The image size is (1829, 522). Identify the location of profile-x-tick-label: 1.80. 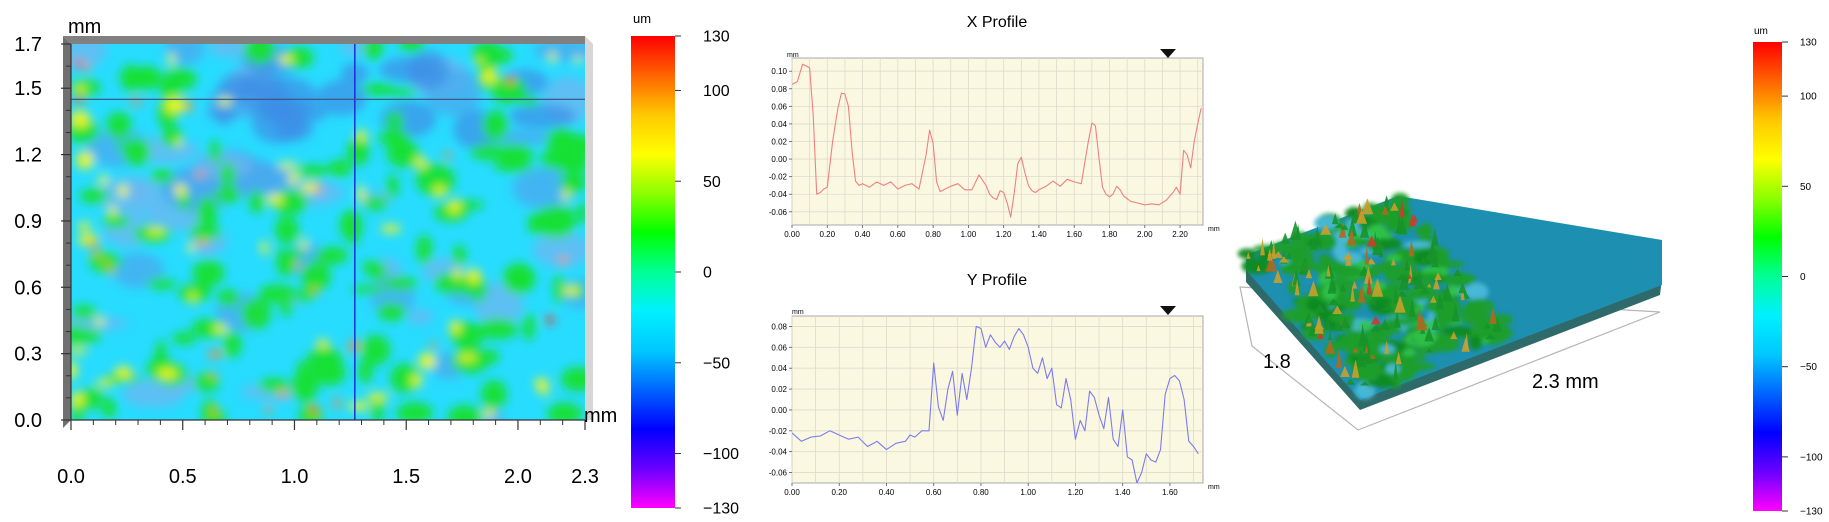
(1110, 234).